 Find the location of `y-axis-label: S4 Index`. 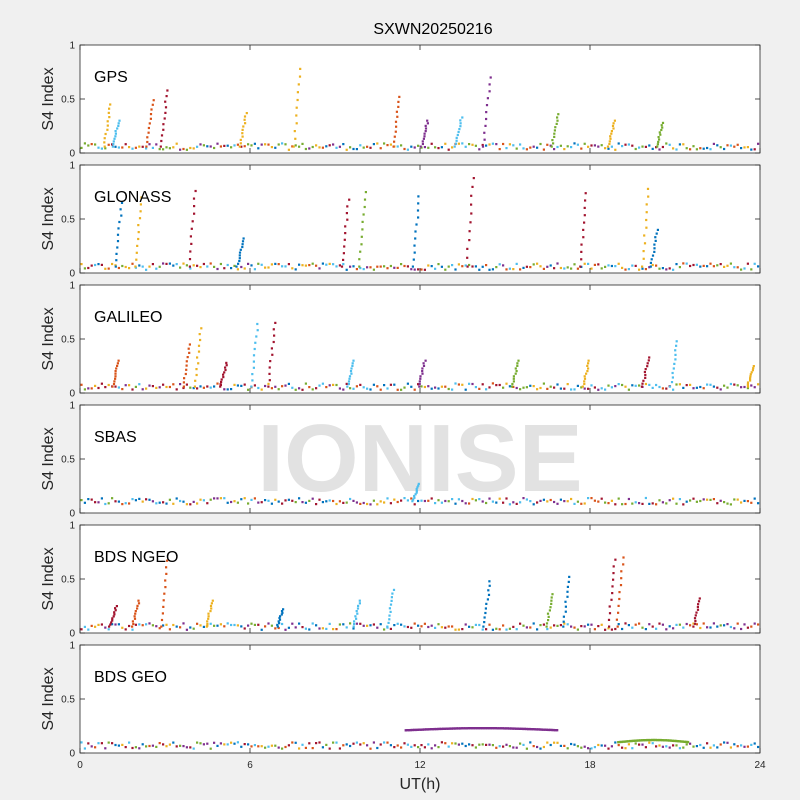

y-axis-label: S4 Index is located at coordinates (48, 578).